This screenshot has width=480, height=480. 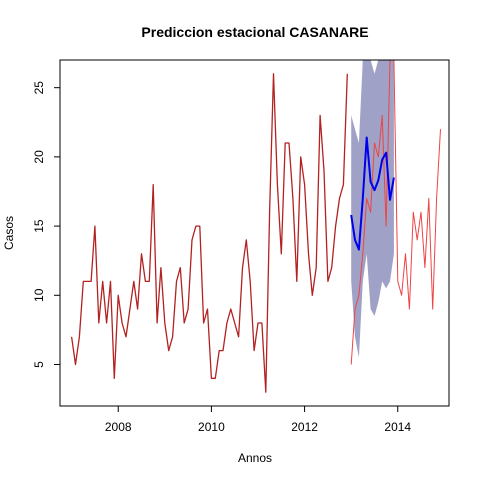 I want to click on confidence-band, so click(x=372, y=209).